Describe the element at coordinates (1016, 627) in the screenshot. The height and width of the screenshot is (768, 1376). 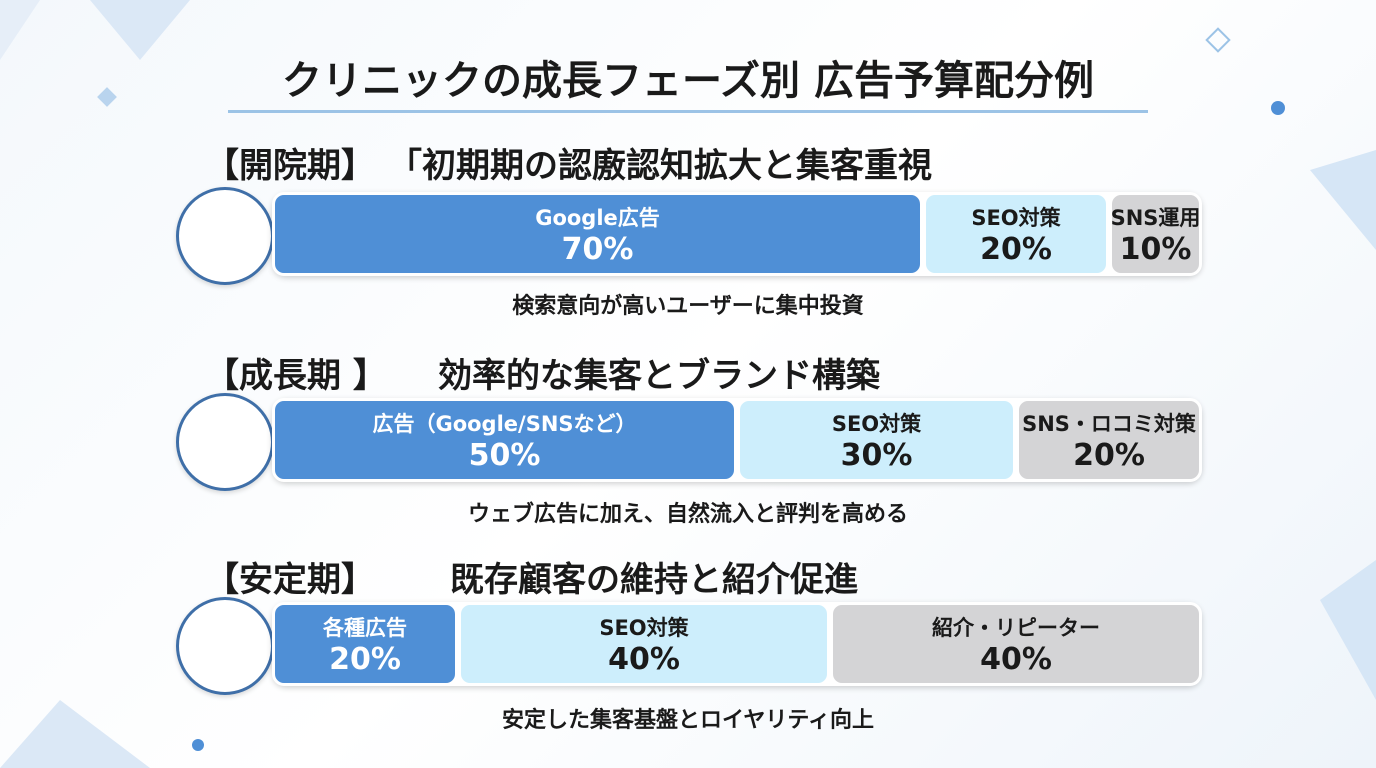
I see `segment-name: 紹介・リピーター` at that location.